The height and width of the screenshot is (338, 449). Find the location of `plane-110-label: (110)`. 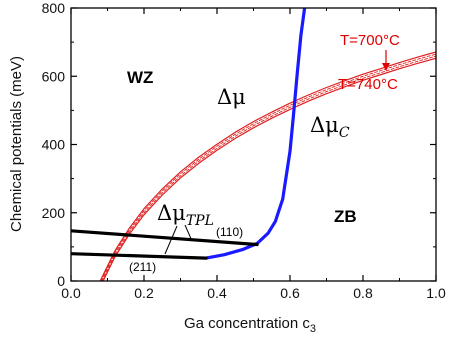

plane-110-label: (110) is located at coordinates (229, 232).